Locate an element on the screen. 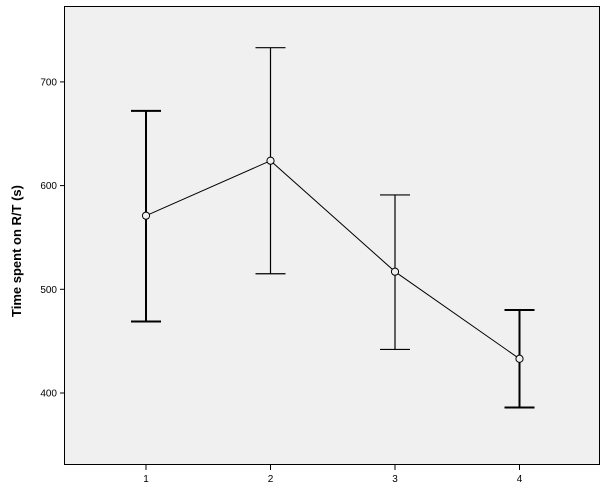 The width and height of the screenshot is (603, 491). x-tick-label: 1 is located at coordinates (146, 479).